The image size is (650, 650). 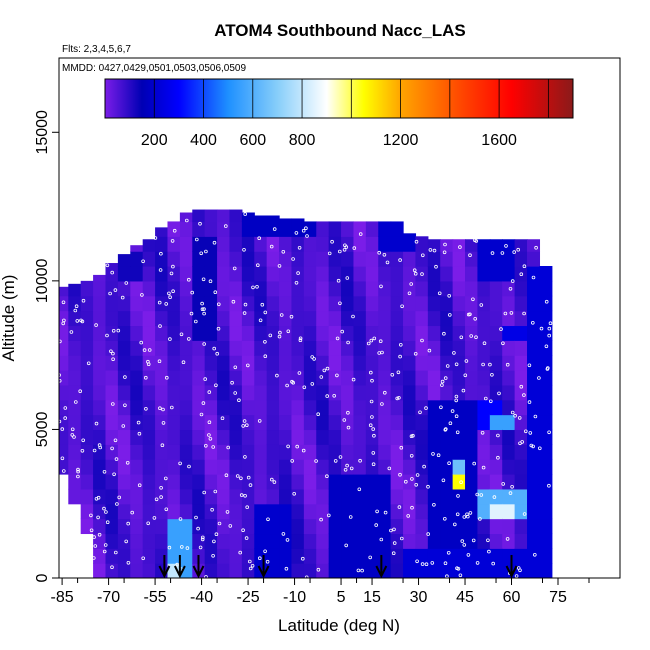 What do you see at coordinates (154, 68) in the screenshot?
I see `dates-note: MMDD: 0427,0429,0501,0503,0506,0509` at bounding box center [154, 68].